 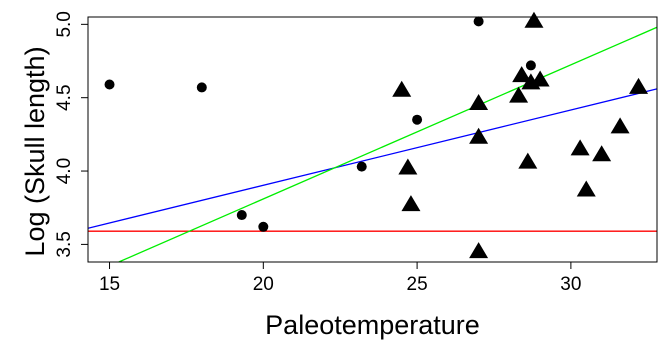 What do you see at coordinates (35, 151) in the screenshot?
I see `y-axis-title: Log (Skull length)` at bounding box center [35, 151].